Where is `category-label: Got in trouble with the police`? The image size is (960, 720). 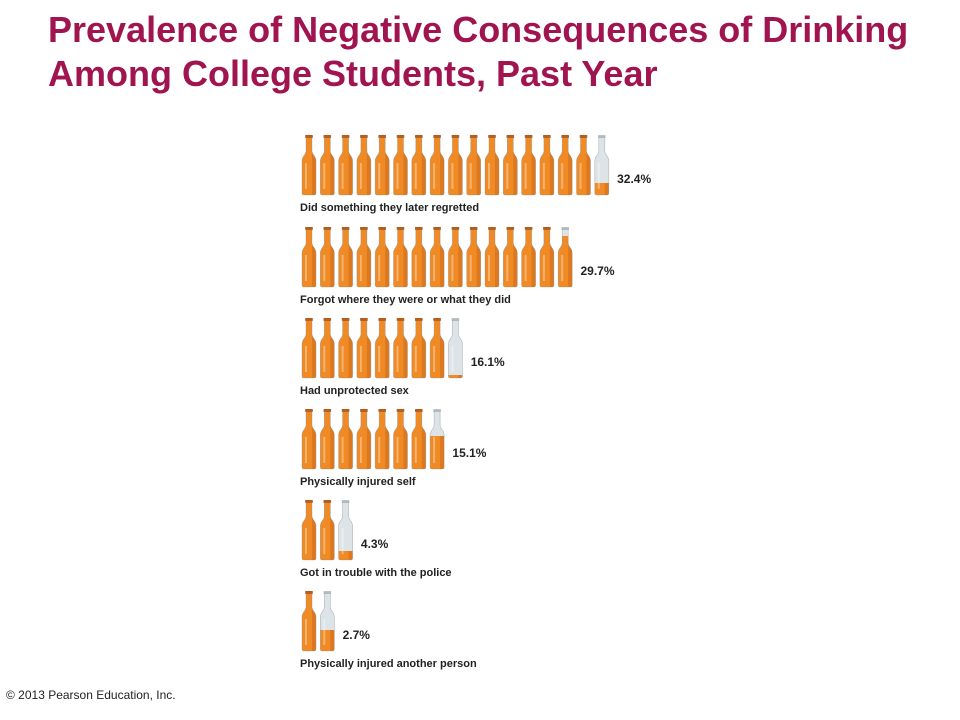 category-label: Got in trouble with the police is located at coordinates (376, 573).